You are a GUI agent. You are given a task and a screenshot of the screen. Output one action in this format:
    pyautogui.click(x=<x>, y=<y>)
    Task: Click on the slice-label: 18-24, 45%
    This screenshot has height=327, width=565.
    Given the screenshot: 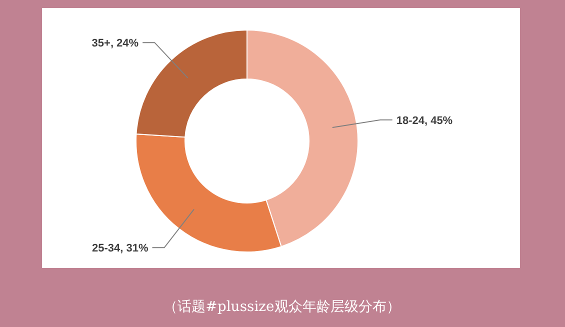 What is the action you would take?
    pyautogui.click(x=424, y=120)
    